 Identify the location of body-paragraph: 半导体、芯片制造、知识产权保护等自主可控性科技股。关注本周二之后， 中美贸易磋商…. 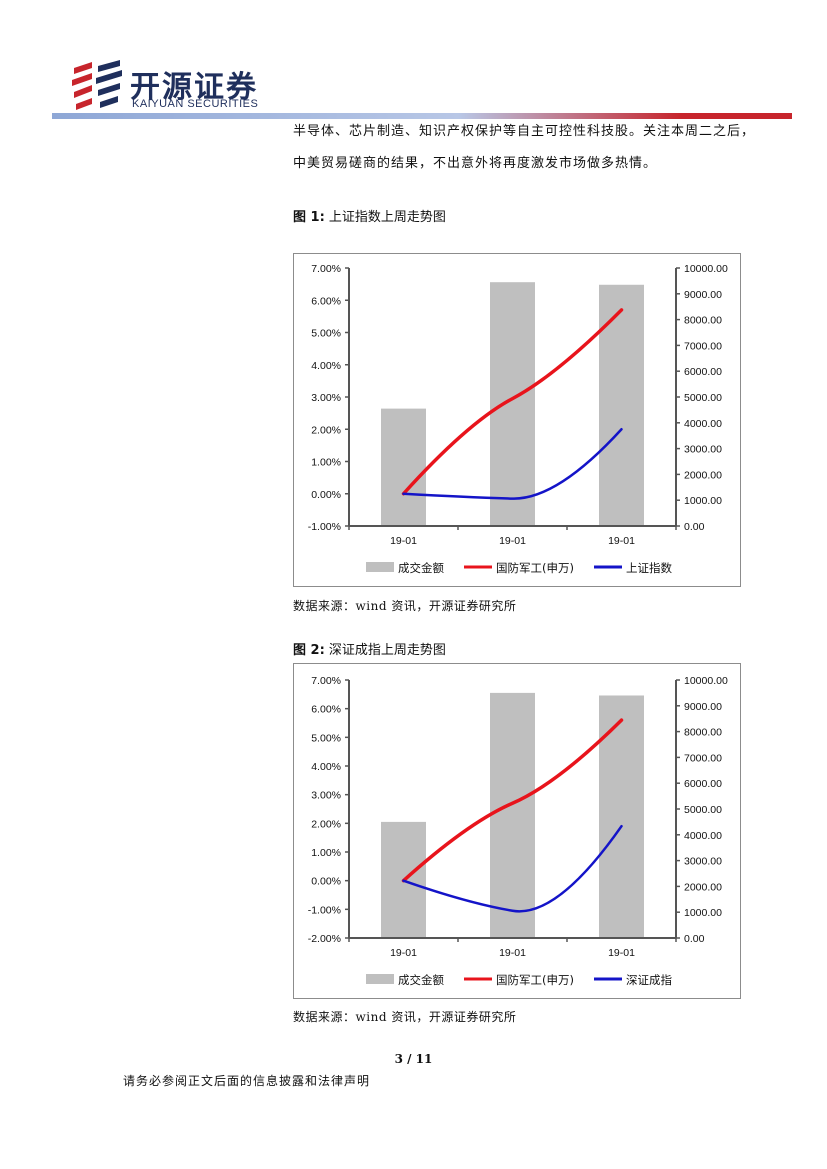
(538, 148).